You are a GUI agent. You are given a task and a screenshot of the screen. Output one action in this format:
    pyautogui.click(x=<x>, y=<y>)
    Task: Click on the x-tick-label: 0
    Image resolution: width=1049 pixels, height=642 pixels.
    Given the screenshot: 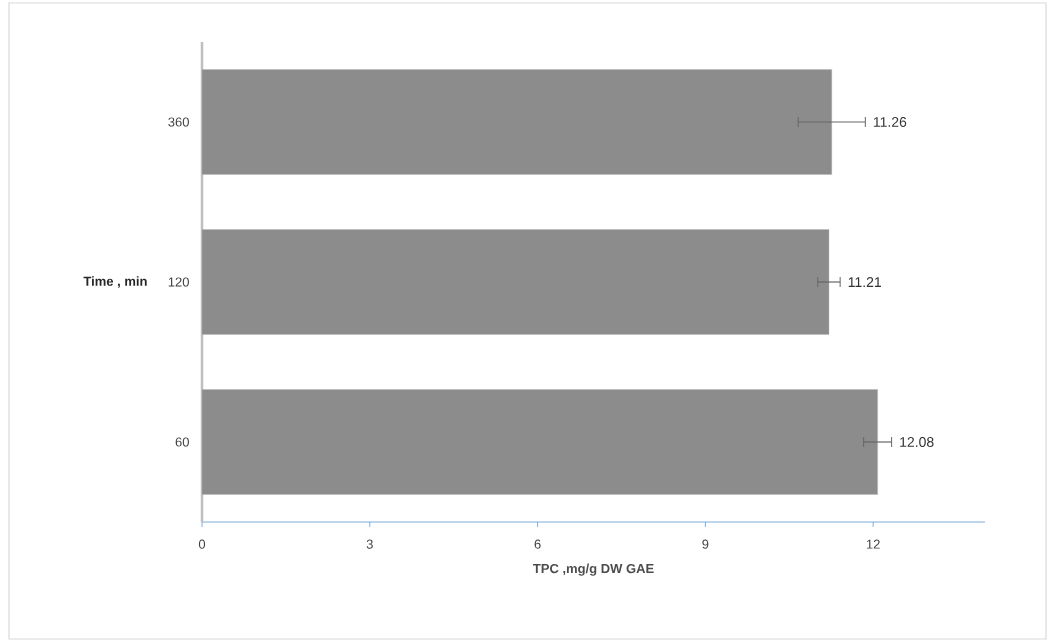 What is the action you would take?
    pyautogui.click(x=202, y=544)
    